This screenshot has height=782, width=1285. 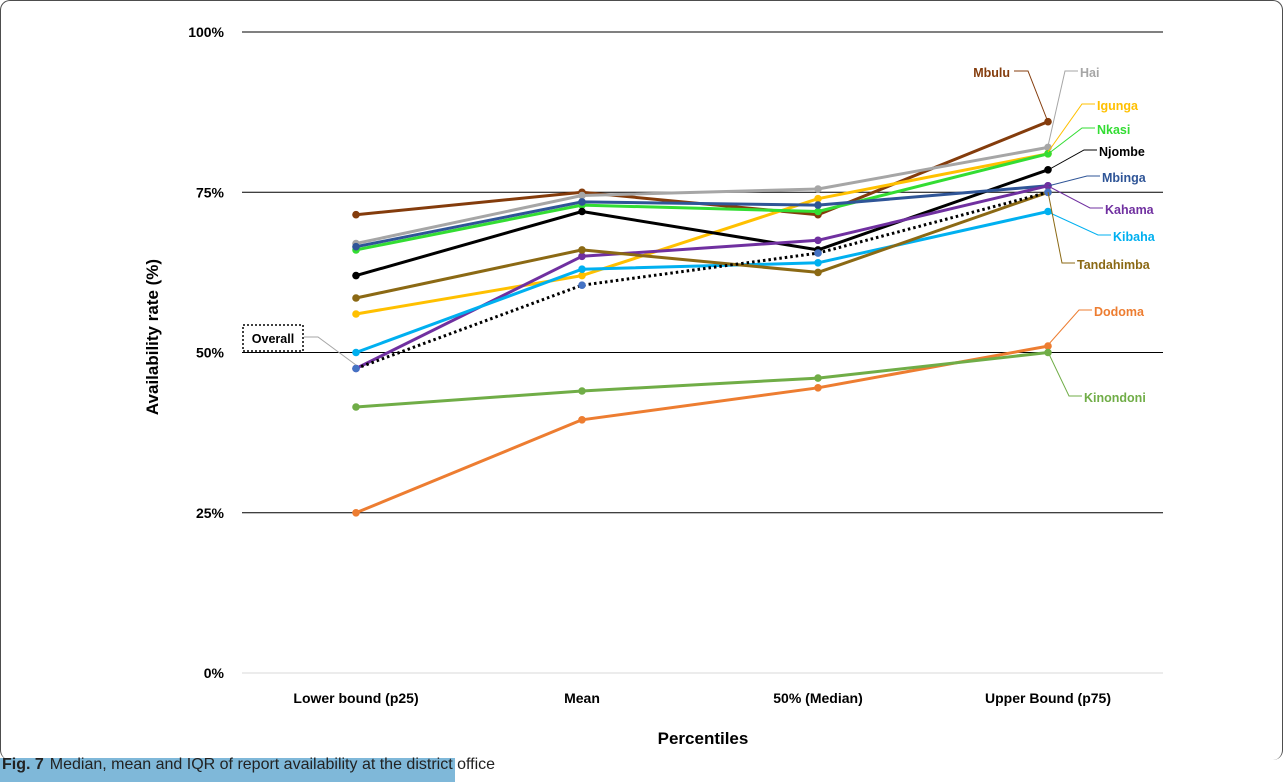 I want to click on label-leader-igunga, so click(x=1071, y=128).